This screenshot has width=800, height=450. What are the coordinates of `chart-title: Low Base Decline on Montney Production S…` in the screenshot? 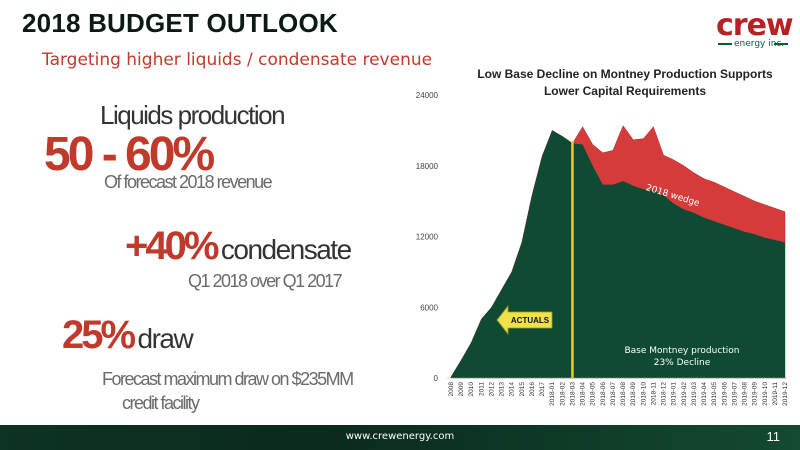 It's located at (625, 82).